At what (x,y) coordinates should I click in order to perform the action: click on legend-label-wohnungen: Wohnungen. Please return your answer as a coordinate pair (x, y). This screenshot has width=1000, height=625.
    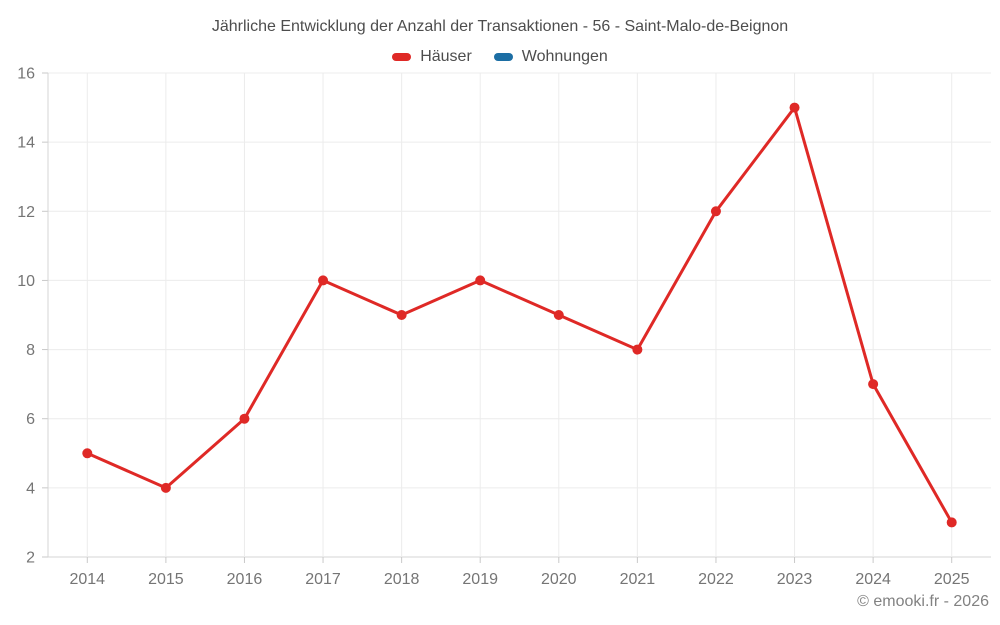
    Looking at the image, I should click on (564, 56).